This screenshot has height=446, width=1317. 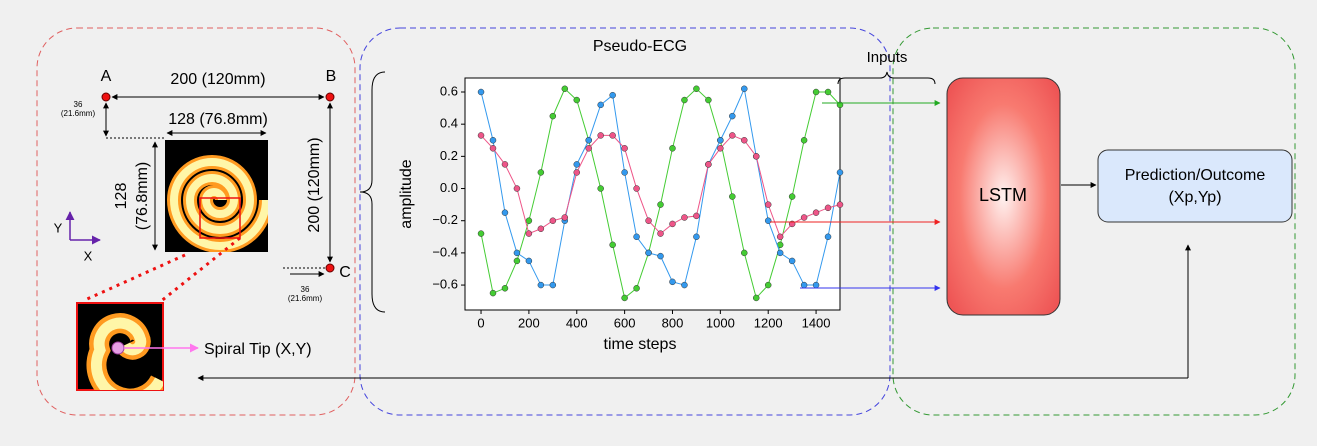 I want to click on x-tick-label: 0, so click(x=480, y=322).